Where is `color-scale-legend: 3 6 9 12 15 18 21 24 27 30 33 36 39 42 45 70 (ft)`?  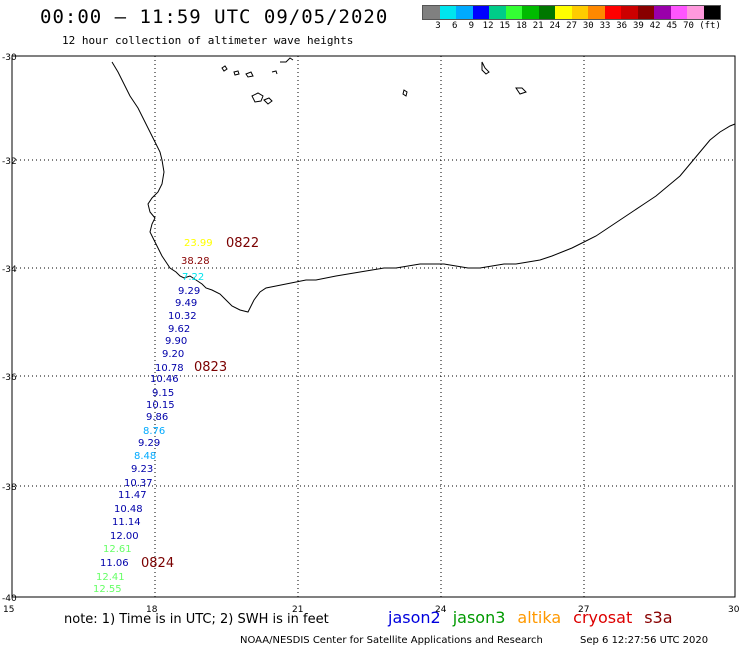
color-scale-legend: 3 6 9 12 15 18 21 24 27 30 33 36 39 42 45 70 (ft) is located at coordinates (571, 19).